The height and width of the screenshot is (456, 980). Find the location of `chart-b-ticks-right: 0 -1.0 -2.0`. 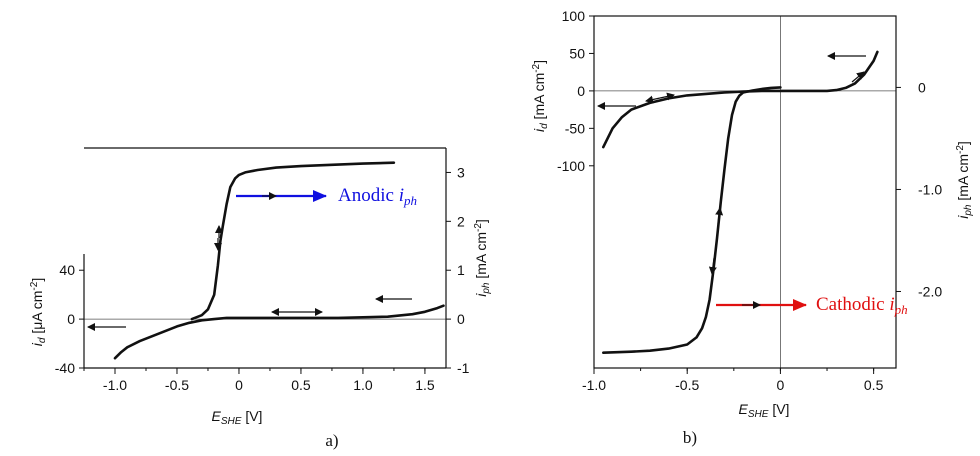

chart-b-ticks-right: 0 -1.0 -2.0 is located at coordinates (919, 189).